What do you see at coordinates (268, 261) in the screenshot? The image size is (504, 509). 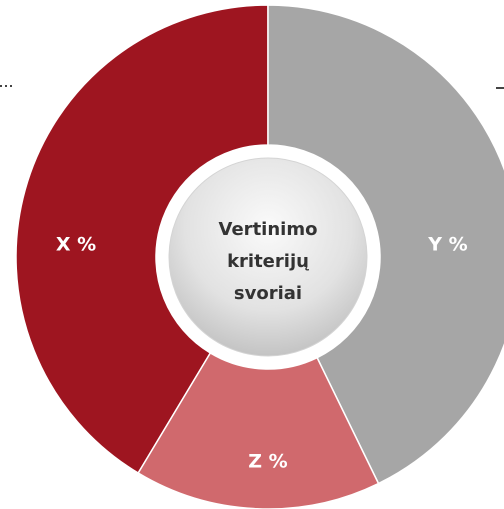 I see `center-text: kriterijų` at bounding box center [268, 261].